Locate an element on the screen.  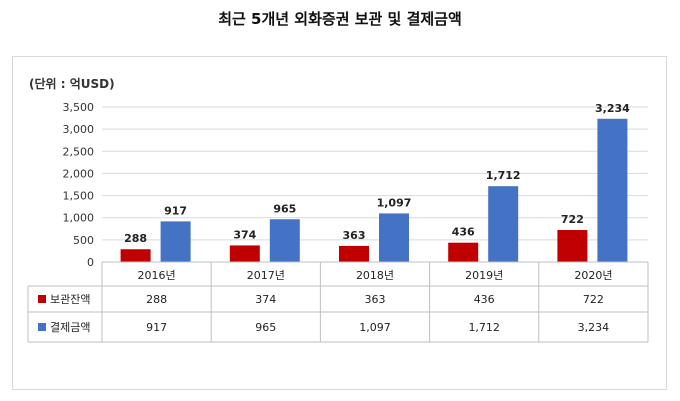
data-label: 374 is located at coordinates (244, 234).